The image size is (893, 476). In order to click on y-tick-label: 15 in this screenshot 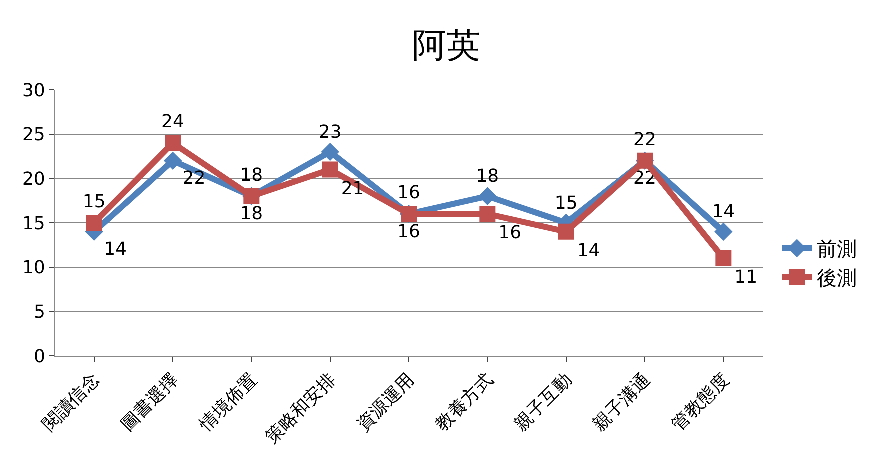, I will do `click(34, 223)`.